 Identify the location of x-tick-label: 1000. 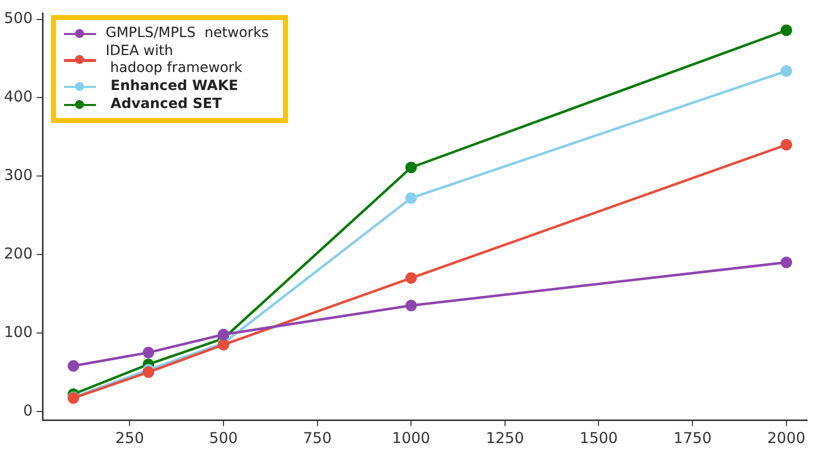
(411, 437).